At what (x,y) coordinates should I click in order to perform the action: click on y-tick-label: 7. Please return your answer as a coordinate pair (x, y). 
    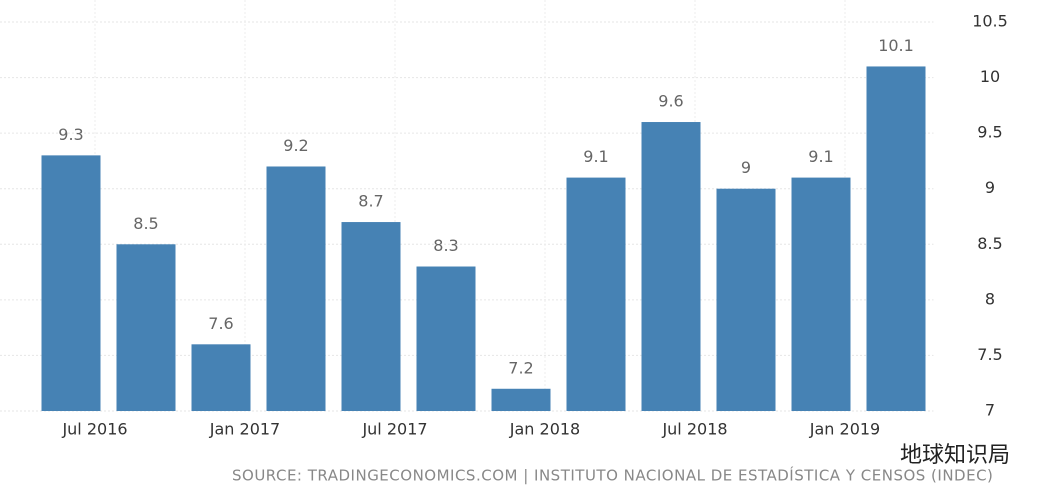
    Looking at the image, I should click on (990, 410).